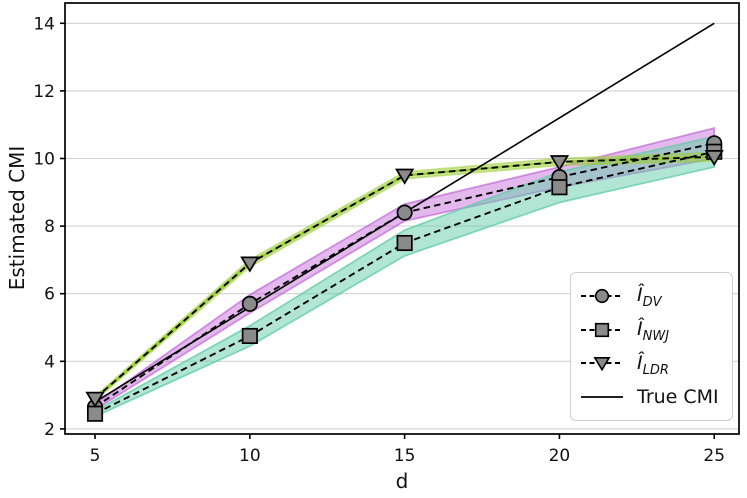  What do you see at coordinates (49, 362) in the screenshot?
I see `y-tick-label: 4` at bounding box center [49, 362].